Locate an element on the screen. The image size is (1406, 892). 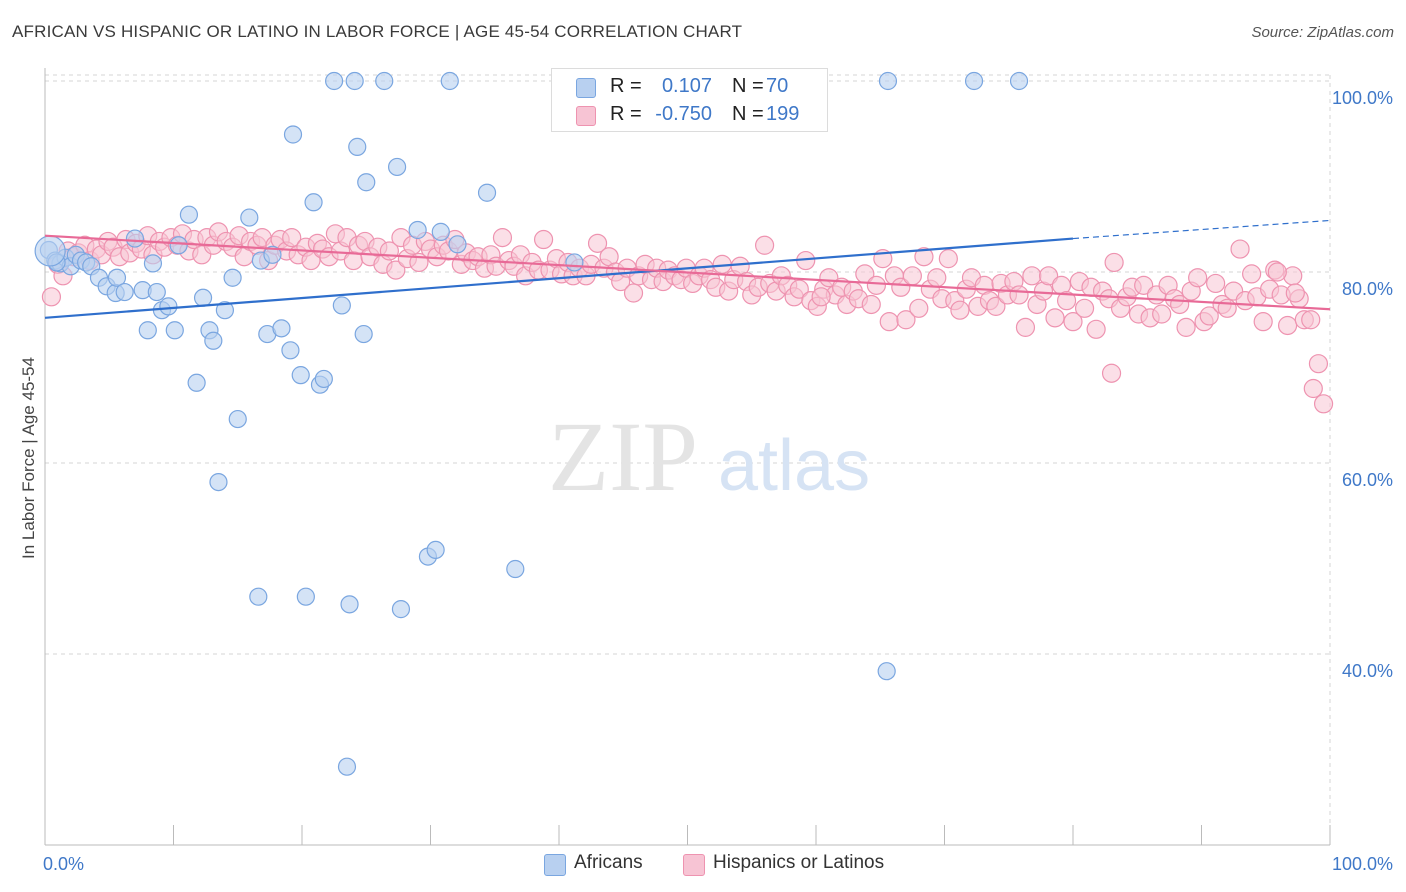
watermark-atlas: atlas is located at coordinates (794, 466).